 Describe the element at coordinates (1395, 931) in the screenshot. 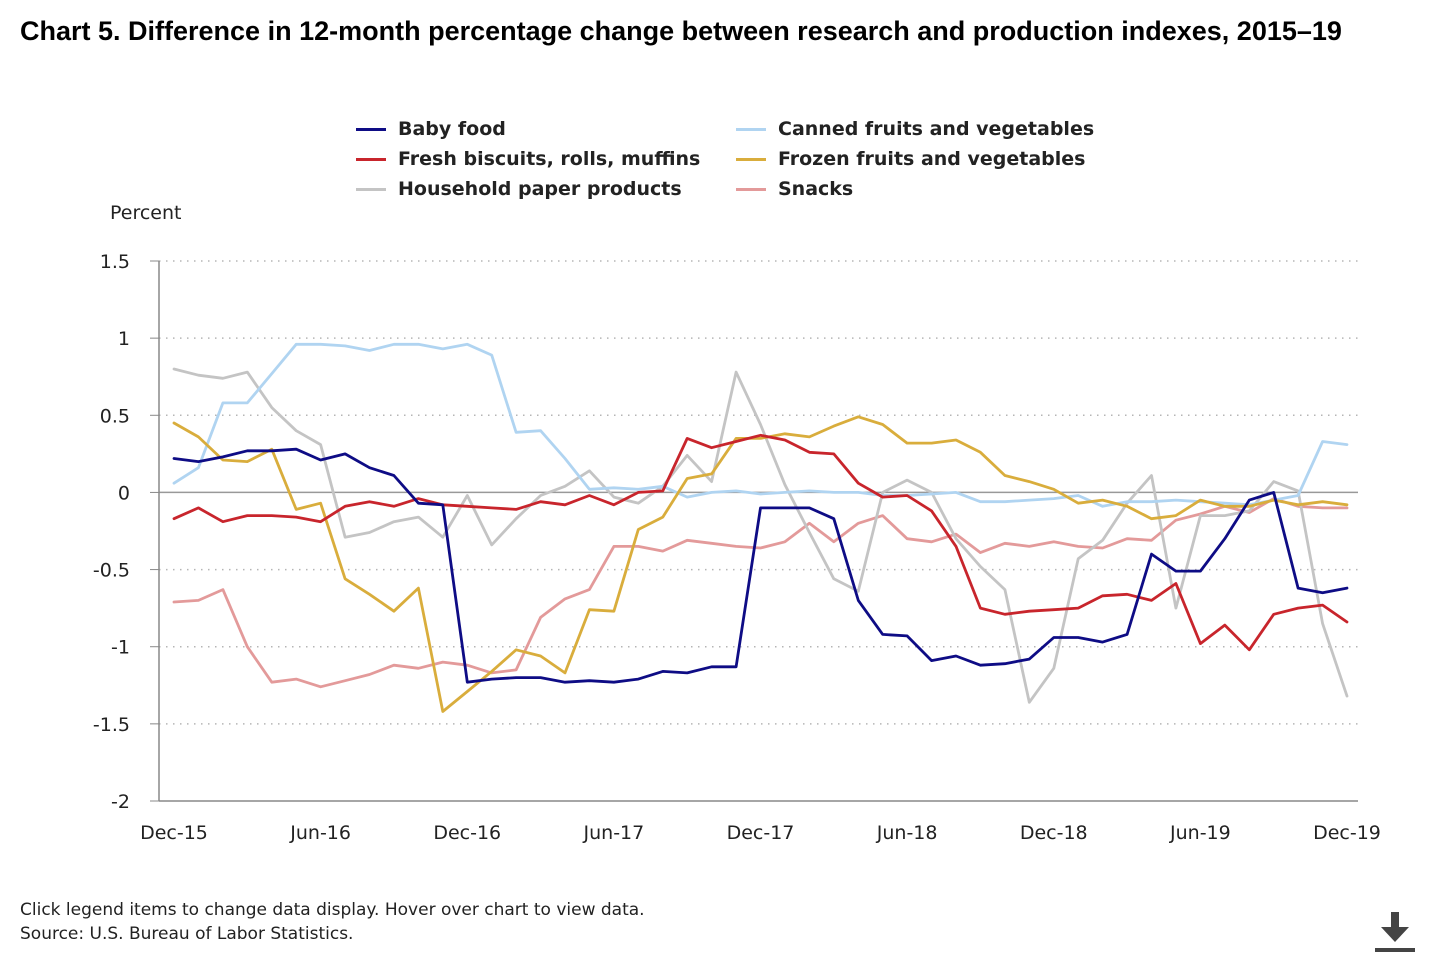

I see `download-icon` at that location.